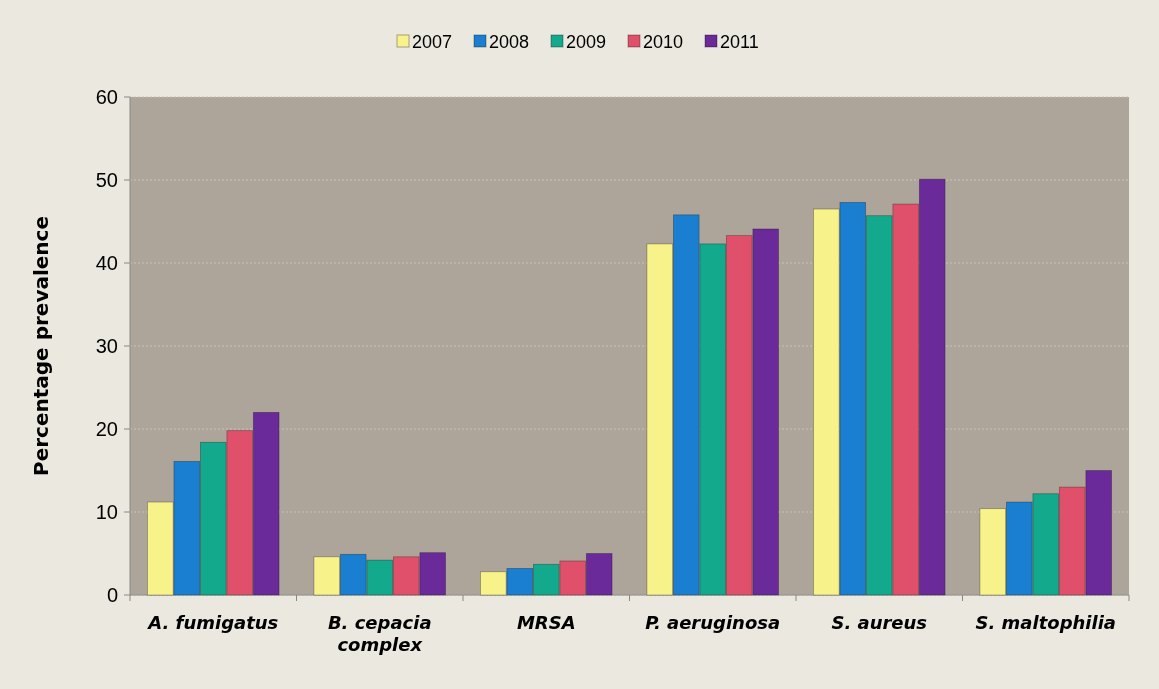 The image size is (1159, 689). Describe the element at coordinates (106, 346) in the screenshot. I see `y-tick-label: 30` at that location.